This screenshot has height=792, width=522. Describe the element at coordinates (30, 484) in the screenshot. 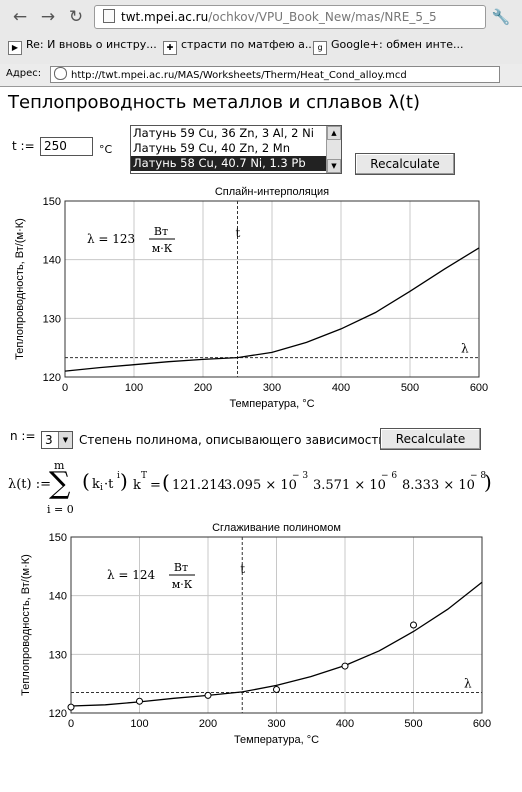

I see `formula-lhs: λ(t) :=` at that location.